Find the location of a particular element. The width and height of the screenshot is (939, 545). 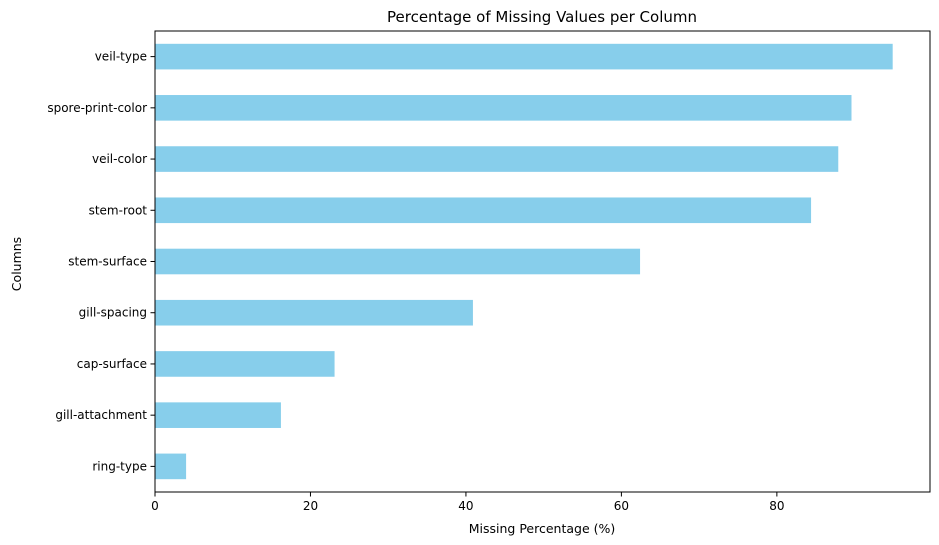

bar-gill-spacing is located at coordinates (314, 312).